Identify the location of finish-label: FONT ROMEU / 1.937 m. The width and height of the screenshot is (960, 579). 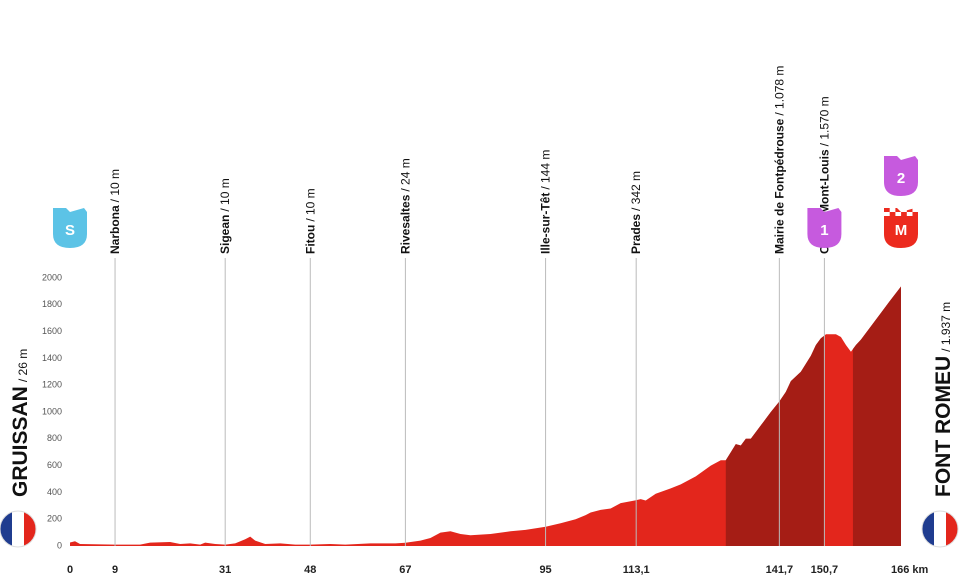
(943, 399).